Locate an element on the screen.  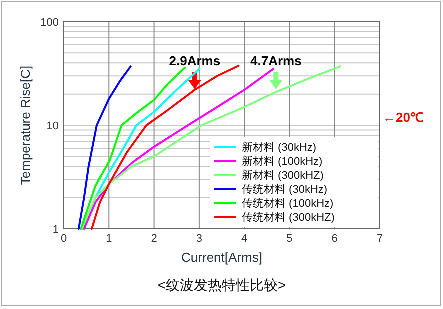
x-tick-label: 6 is located at coordinates (335, 239).